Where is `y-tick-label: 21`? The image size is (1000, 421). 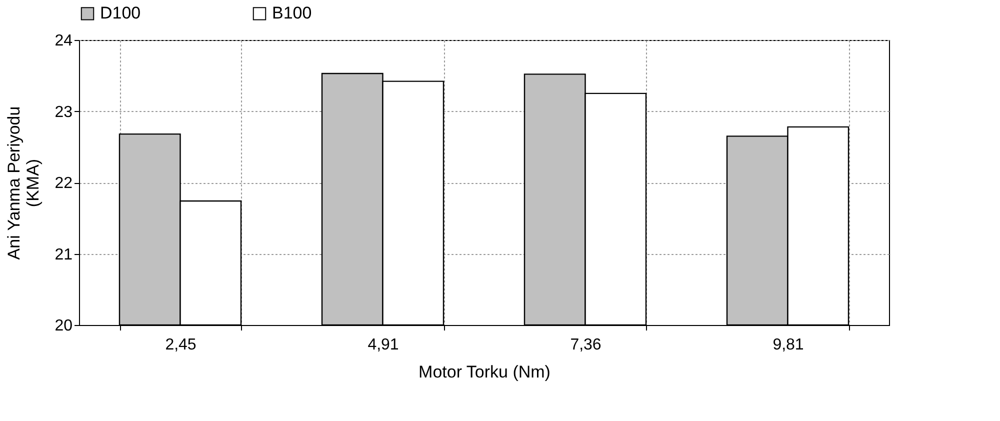 y-tick-label: 21 is located at coordinates (63, 255).